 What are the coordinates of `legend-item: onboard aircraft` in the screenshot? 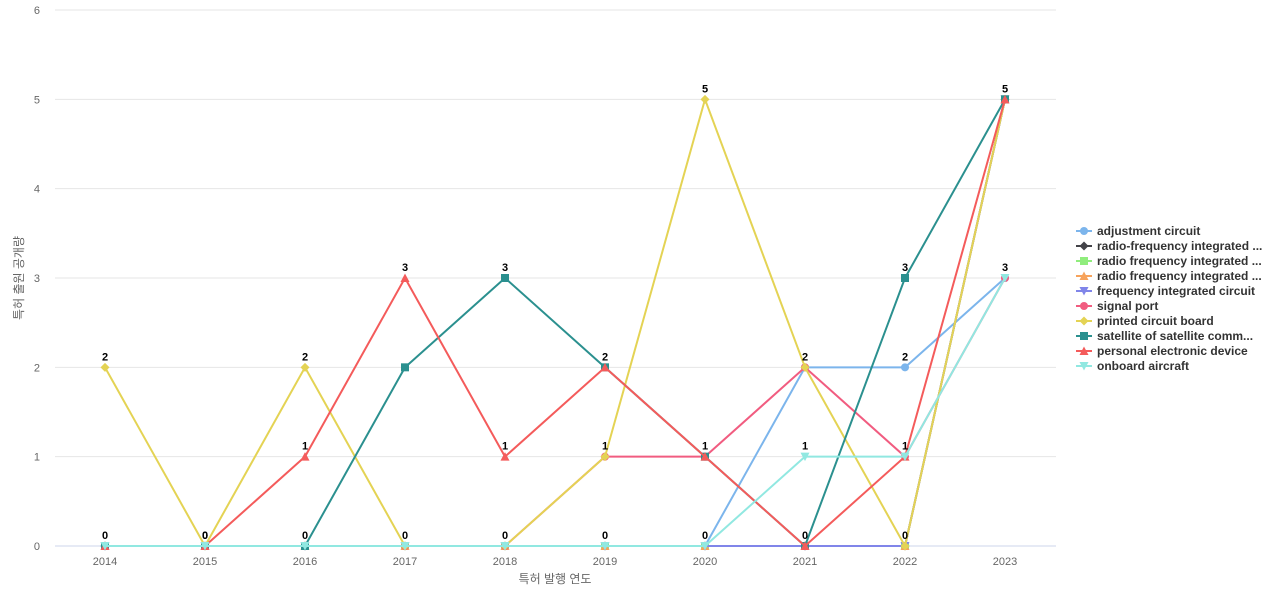 It's located at (1132, 366).